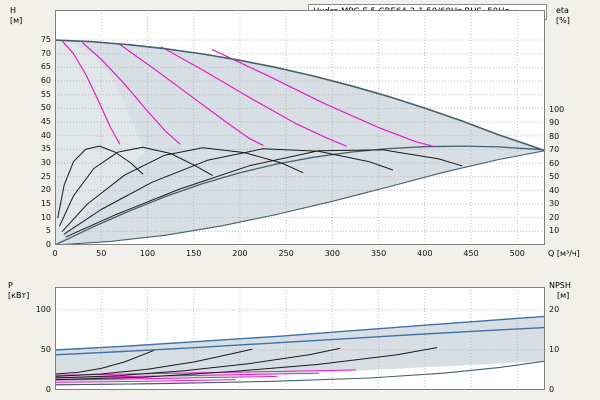 The width and height of the screenshot is (600, 400). I want to click on npsh-axis-label: NPSH [м], so click(560, 291).